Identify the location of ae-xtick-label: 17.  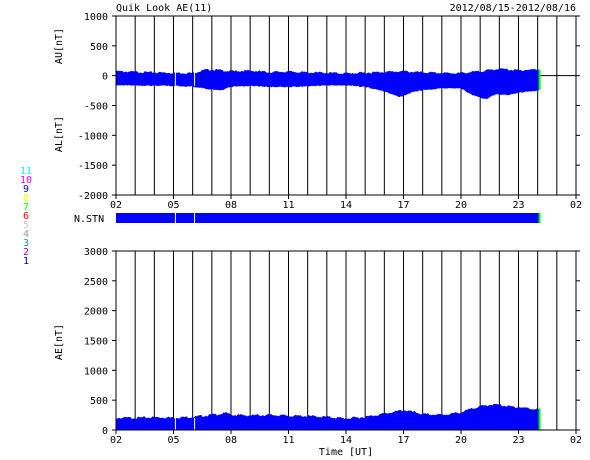
(403, 440).